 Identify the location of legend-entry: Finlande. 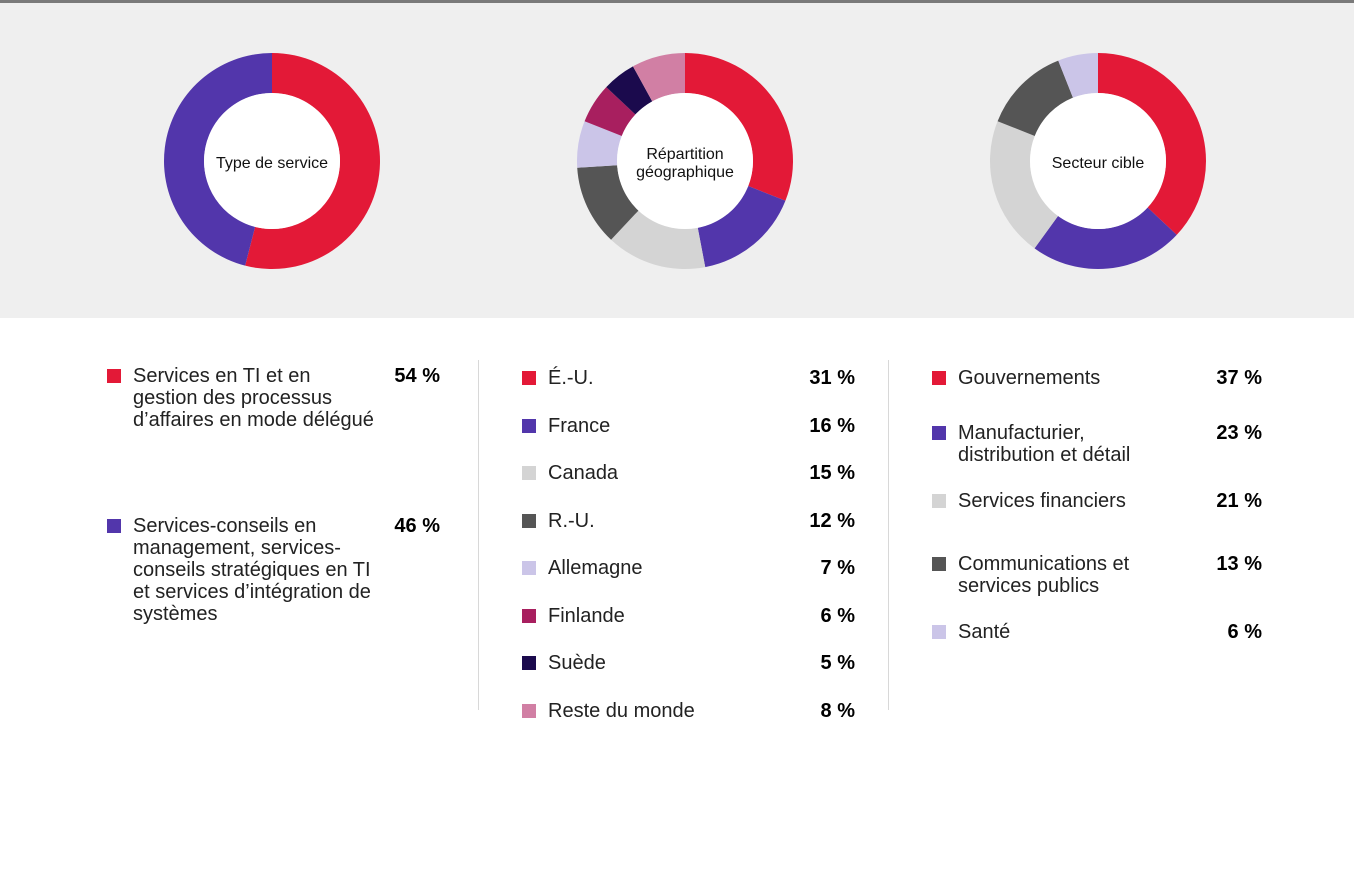
(645, 616).